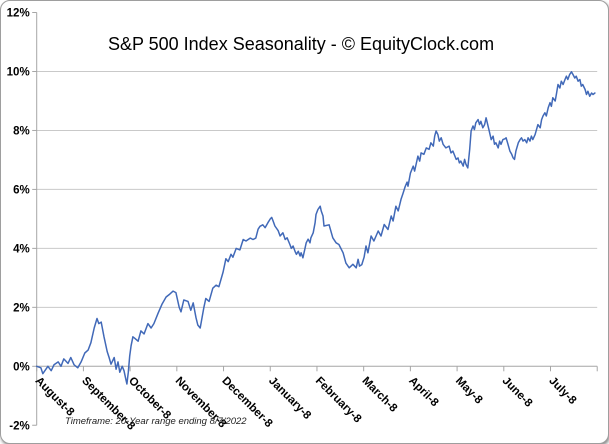  Describe the element at coordinates (19, 426) in the screenshot. I see `y-tick-label: -2%` at that location.